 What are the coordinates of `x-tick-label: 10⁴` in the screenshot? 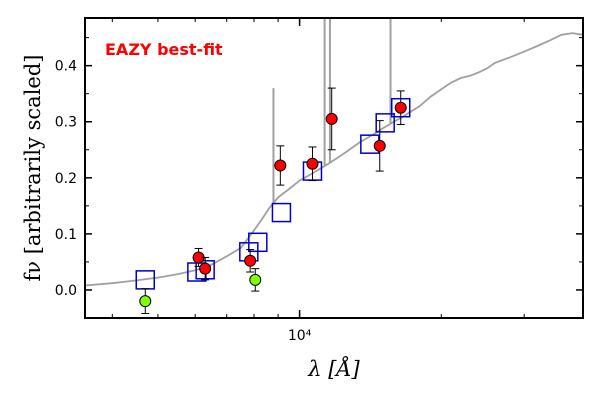 It's located at (300, 336).